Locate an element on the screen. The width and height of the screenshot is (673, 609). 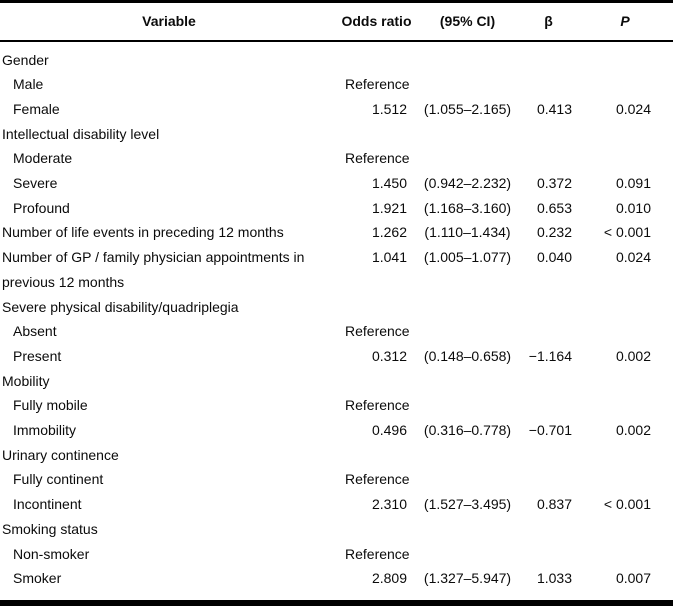
table-row: Non-smoker Reference is located at coordinates (336, 554).